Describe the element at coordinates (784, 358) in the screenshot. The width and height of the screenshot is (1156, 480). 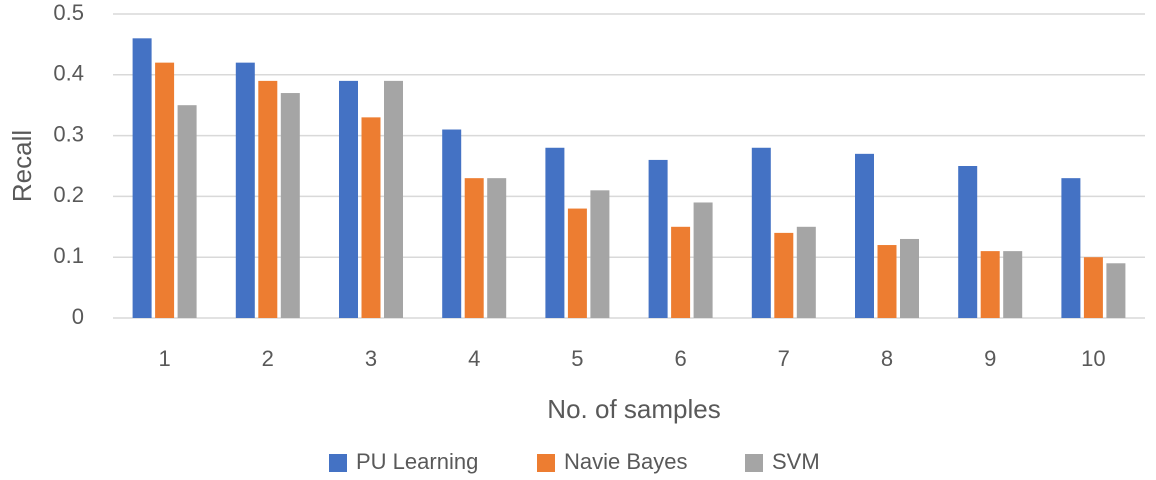
I see `x-tick-label: 7` at that location.